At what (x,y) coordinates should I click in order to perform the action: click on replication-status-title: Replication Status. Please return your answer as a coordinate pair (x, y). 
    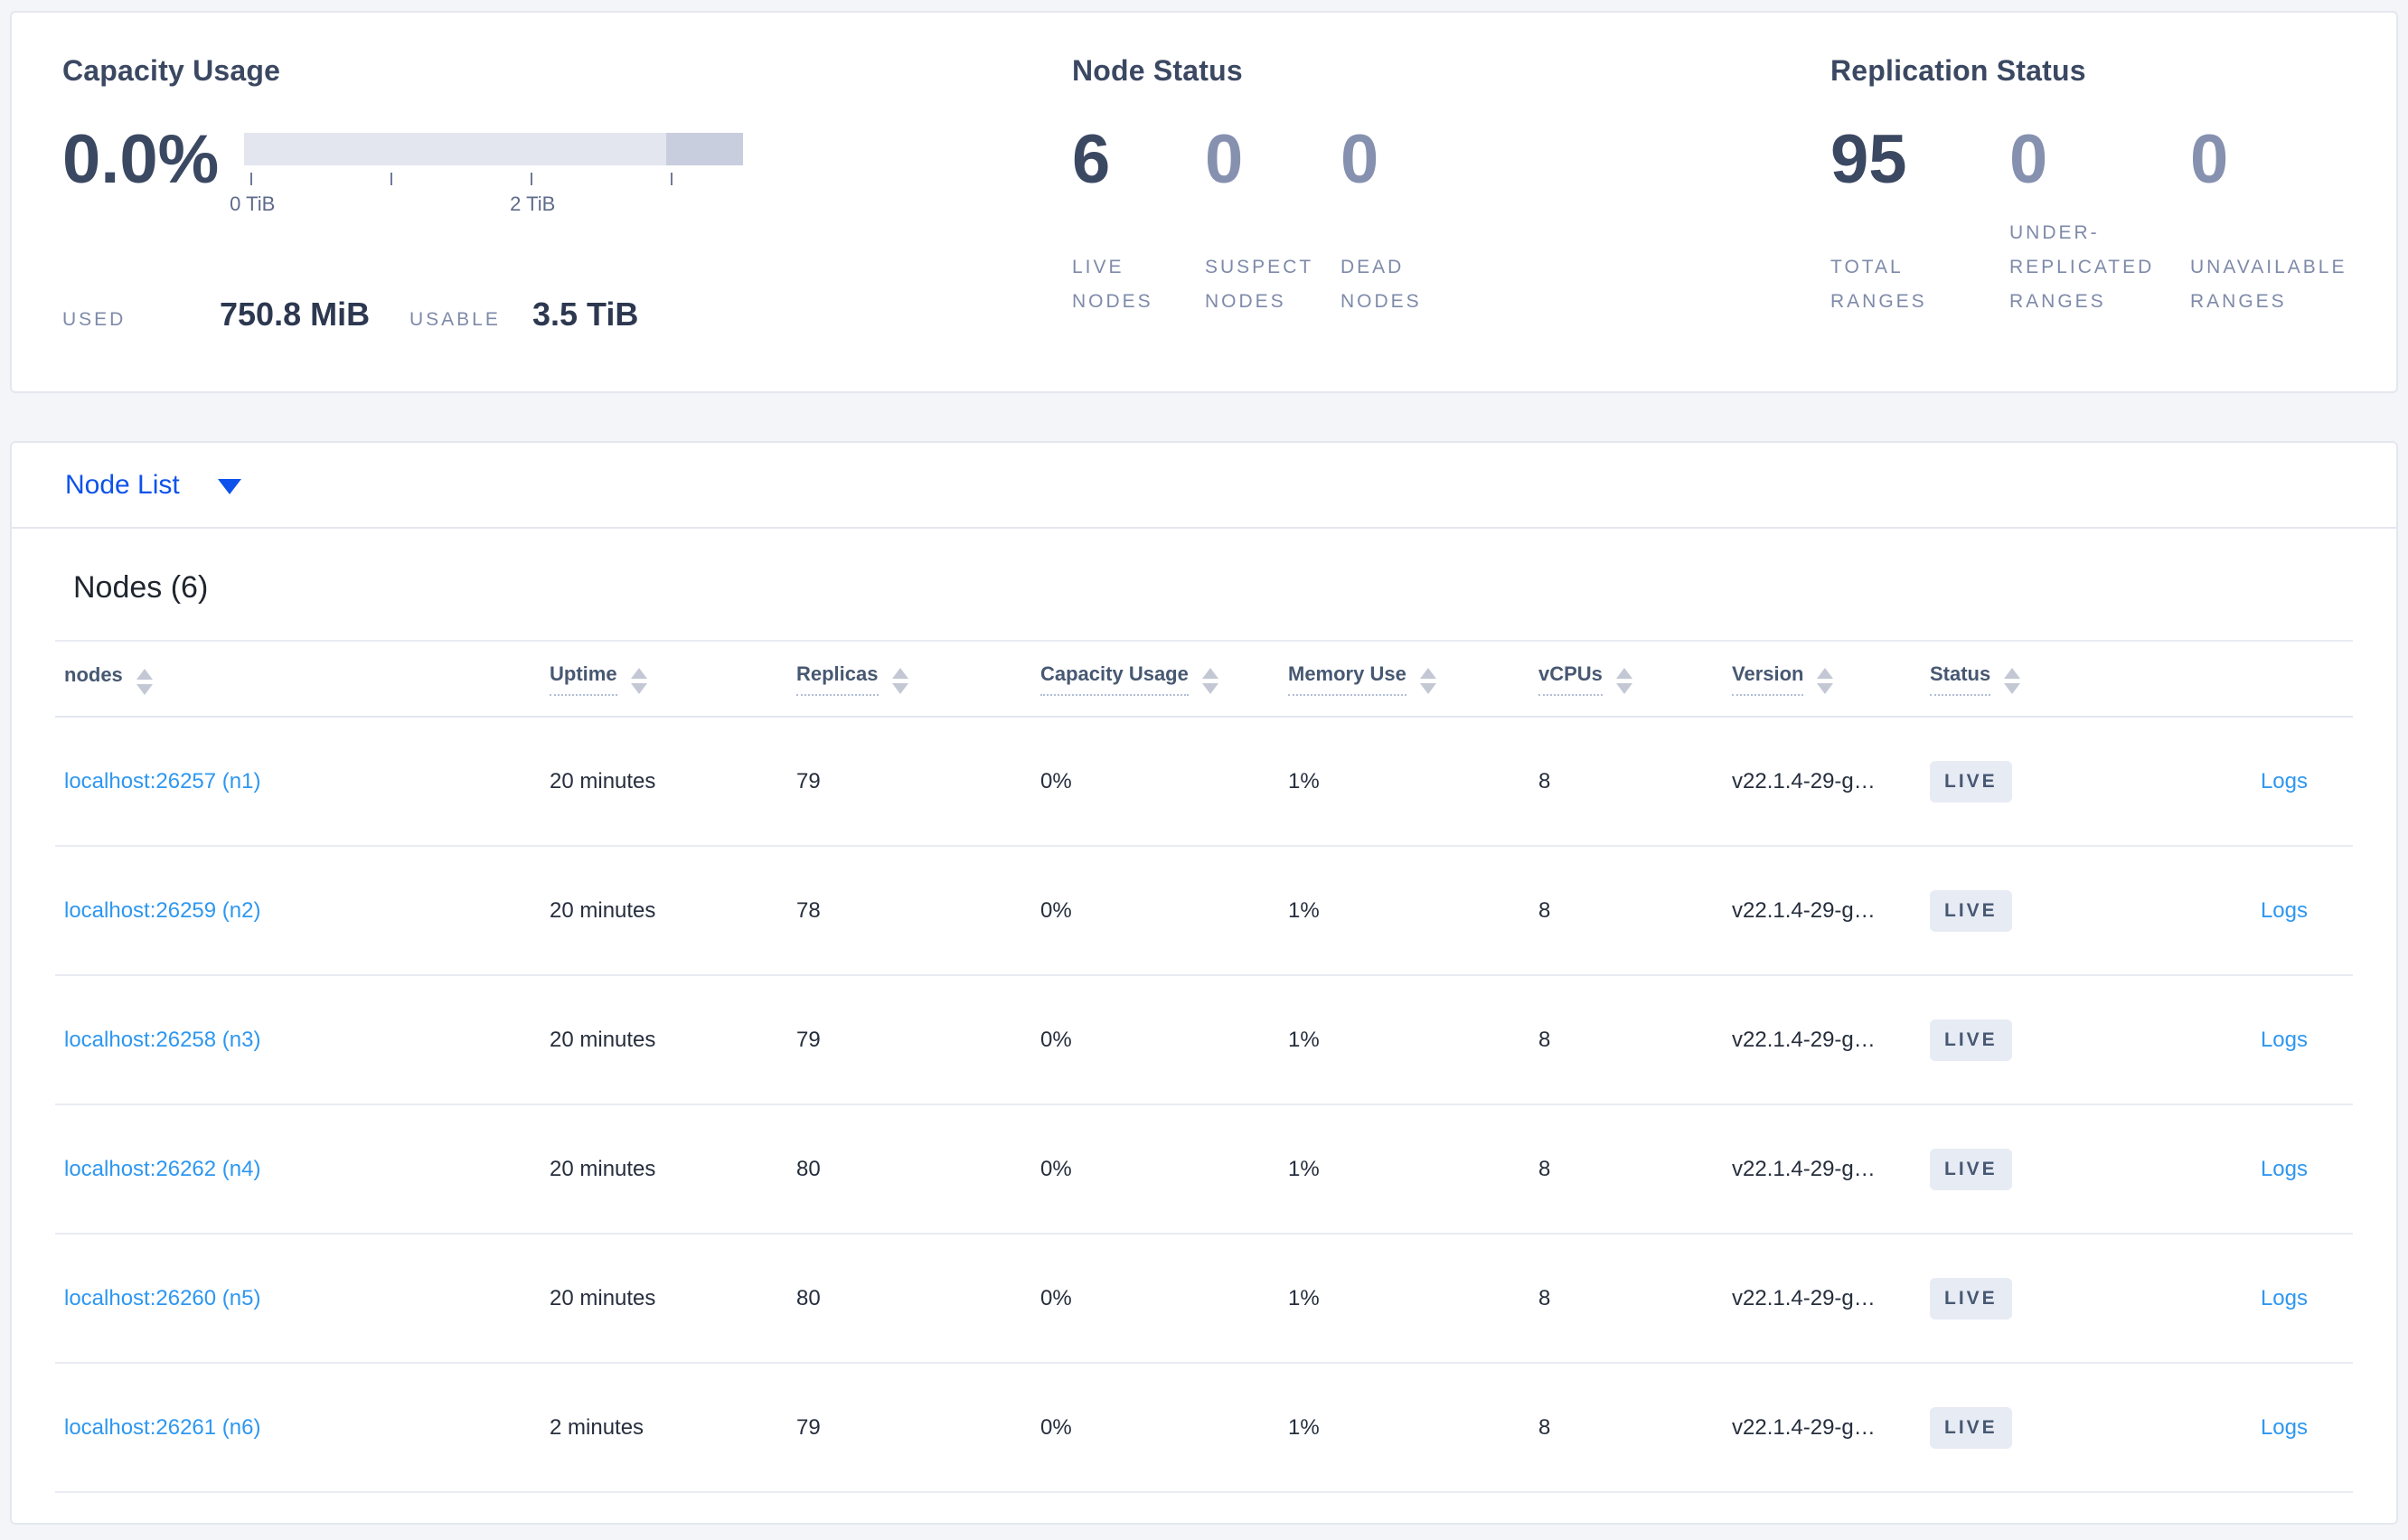
    Looking at the image, I should click on (1958, 70).